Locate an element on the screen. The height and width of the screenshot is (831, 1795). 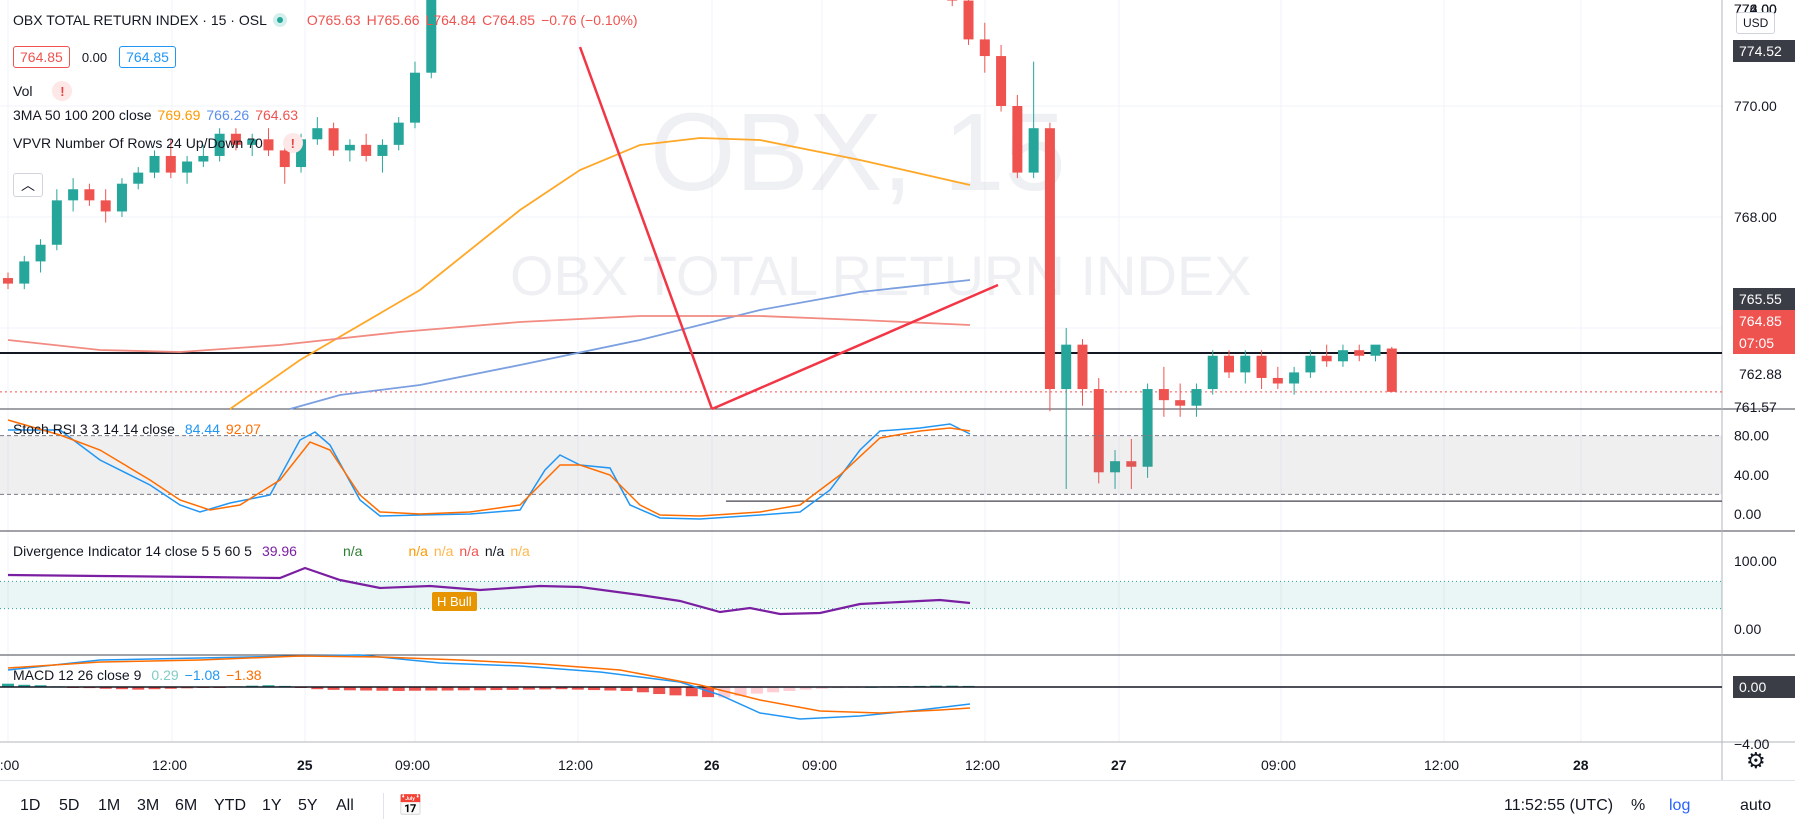
vol-legend: Vol ! is located at coordinates (43, 91).